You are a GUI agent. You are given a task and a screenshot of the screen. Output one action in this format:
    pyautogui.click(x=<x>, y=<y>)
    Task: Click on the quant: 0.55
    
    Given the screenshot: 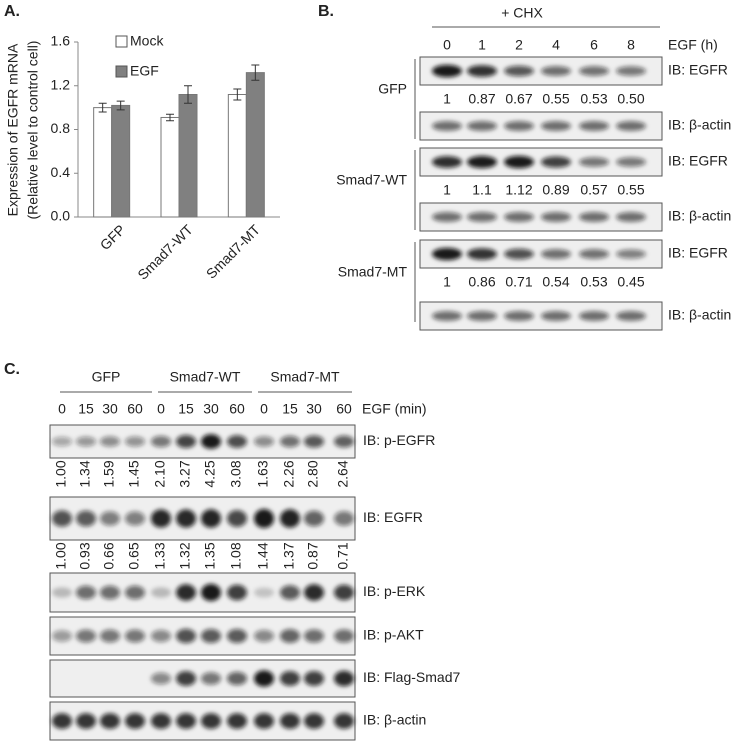 What is the action you would take?
    pyautogui.click(x=630, y=190)
    